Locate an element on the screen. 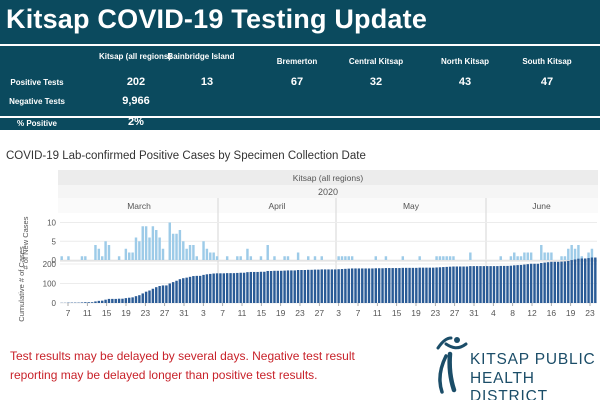  x-tick-label: 23 is located at coordinates (436, 313).